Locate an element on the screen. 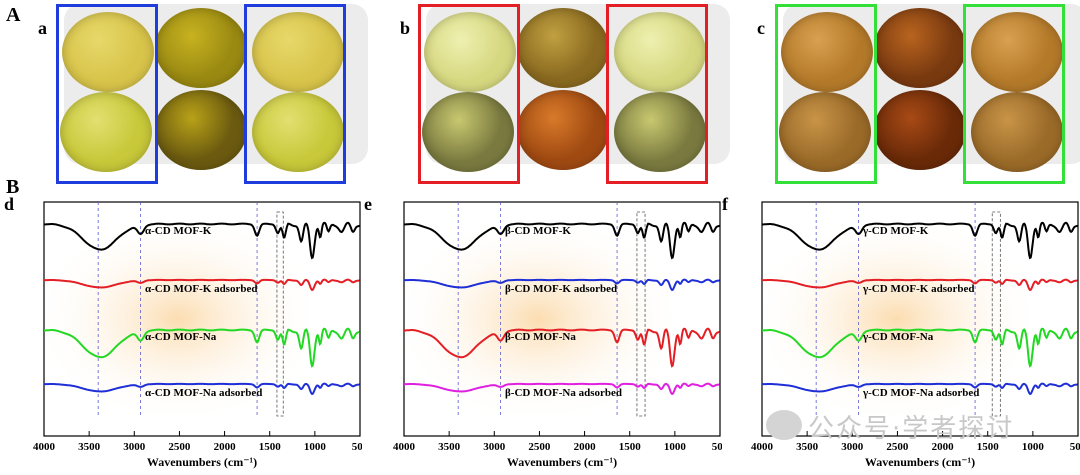 This screenshot has width=1080, height=475. watermark-text: 公众号·学者探讨 is located at coordinates (911, 429).